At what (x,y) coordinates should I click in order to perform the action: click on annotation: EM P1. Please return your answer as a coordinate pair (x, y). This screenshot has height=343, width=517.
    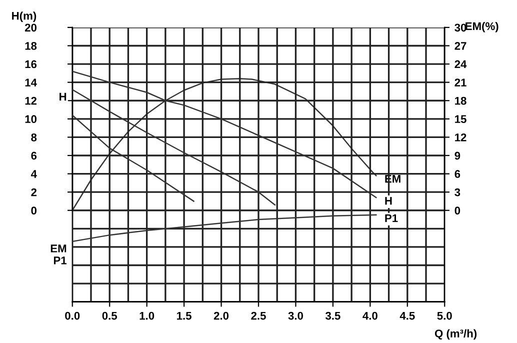
    Looking at the image, I should click on (58, 254).